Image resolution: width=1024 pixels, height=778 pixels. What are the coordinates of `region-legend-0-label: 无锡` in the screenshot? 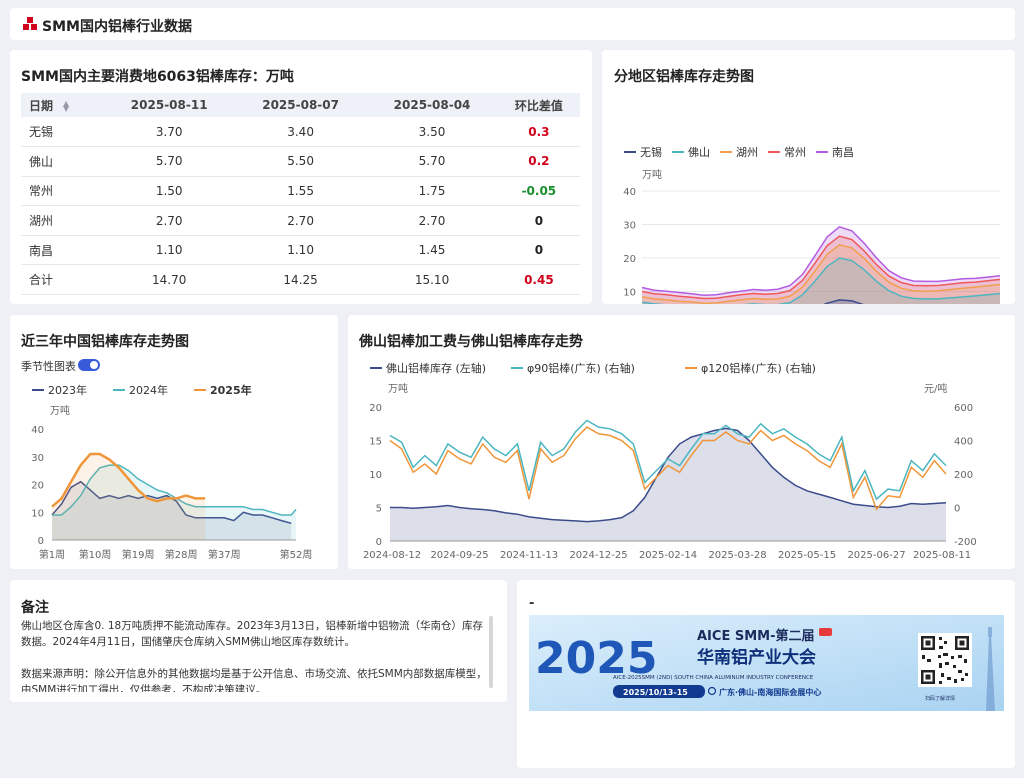 It's located at (651, 152).